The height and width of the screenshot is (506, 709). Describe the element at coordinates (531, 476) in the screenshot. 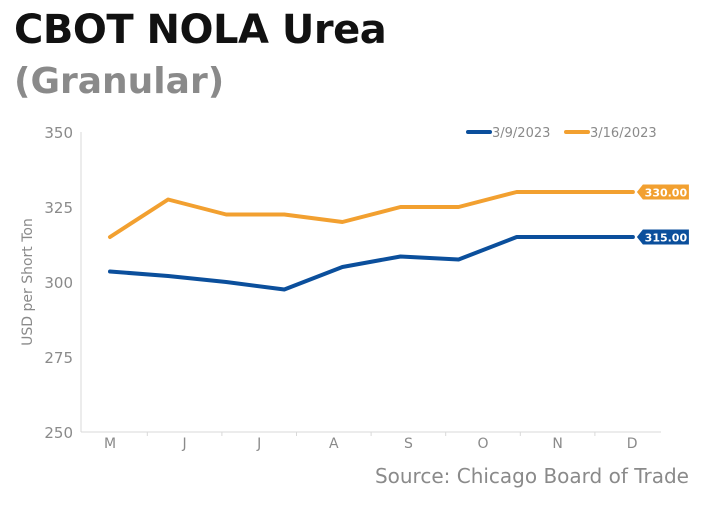

I see `source-note: Source: Chicago Board of Trade` at that location.